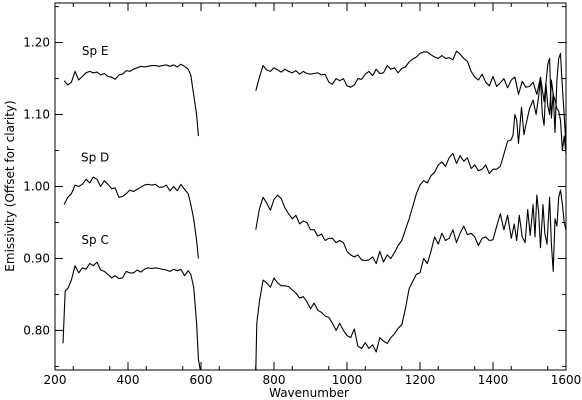 The width and height of the screenshot is (582, 400). What do you see at coordinates (36, 258) in the screenshot?
I see `y-tick-label: 0.90` at bounding box center [36, 258].